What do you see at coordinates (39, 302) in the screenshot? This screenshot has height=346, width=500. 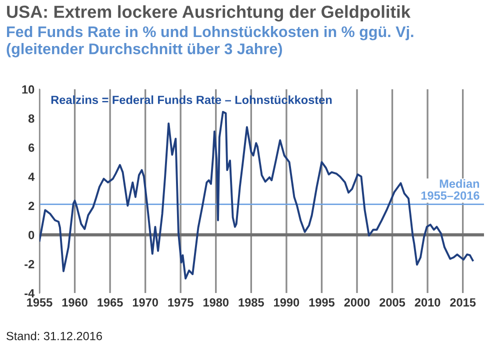 I see `x-tick-label: 1955` at bounding box center [39, 302].